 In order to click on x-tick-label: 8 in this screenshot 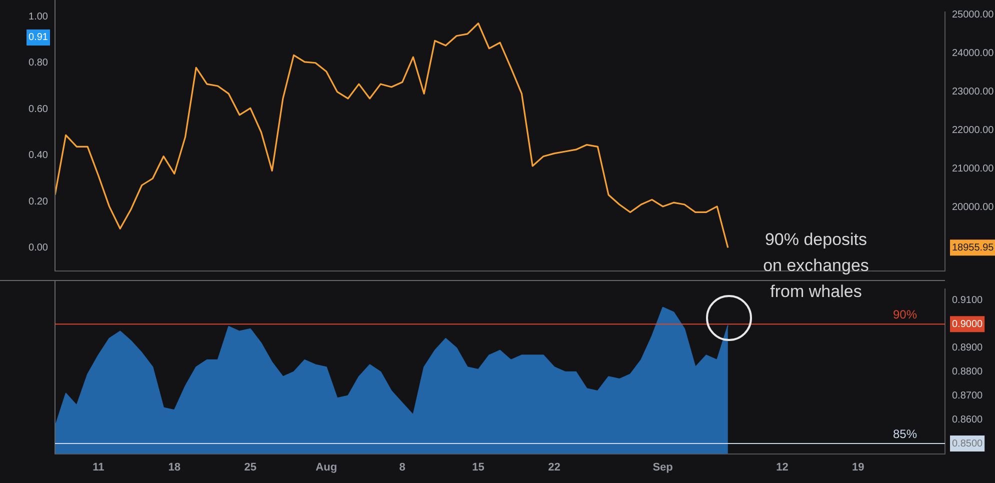, I will do `click(402, 467)`.